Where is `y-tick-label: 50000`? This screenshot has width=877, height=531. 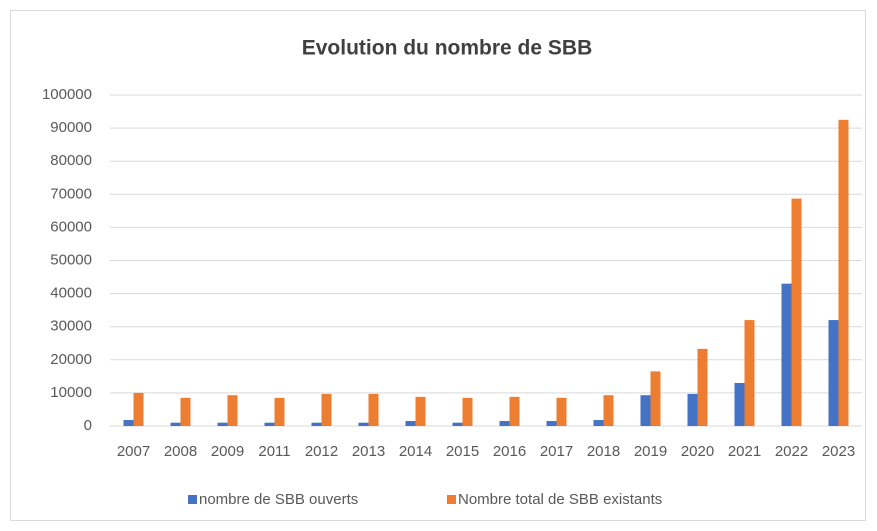
y-tick-label: 50000 is located at coordinates (71, 259).